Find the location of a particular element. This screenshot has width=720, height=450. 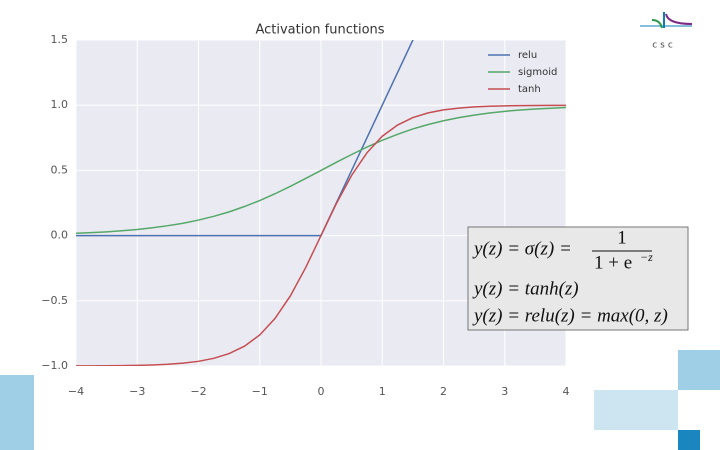

legend-label: sigmoid is located at coordinates (537, 72).